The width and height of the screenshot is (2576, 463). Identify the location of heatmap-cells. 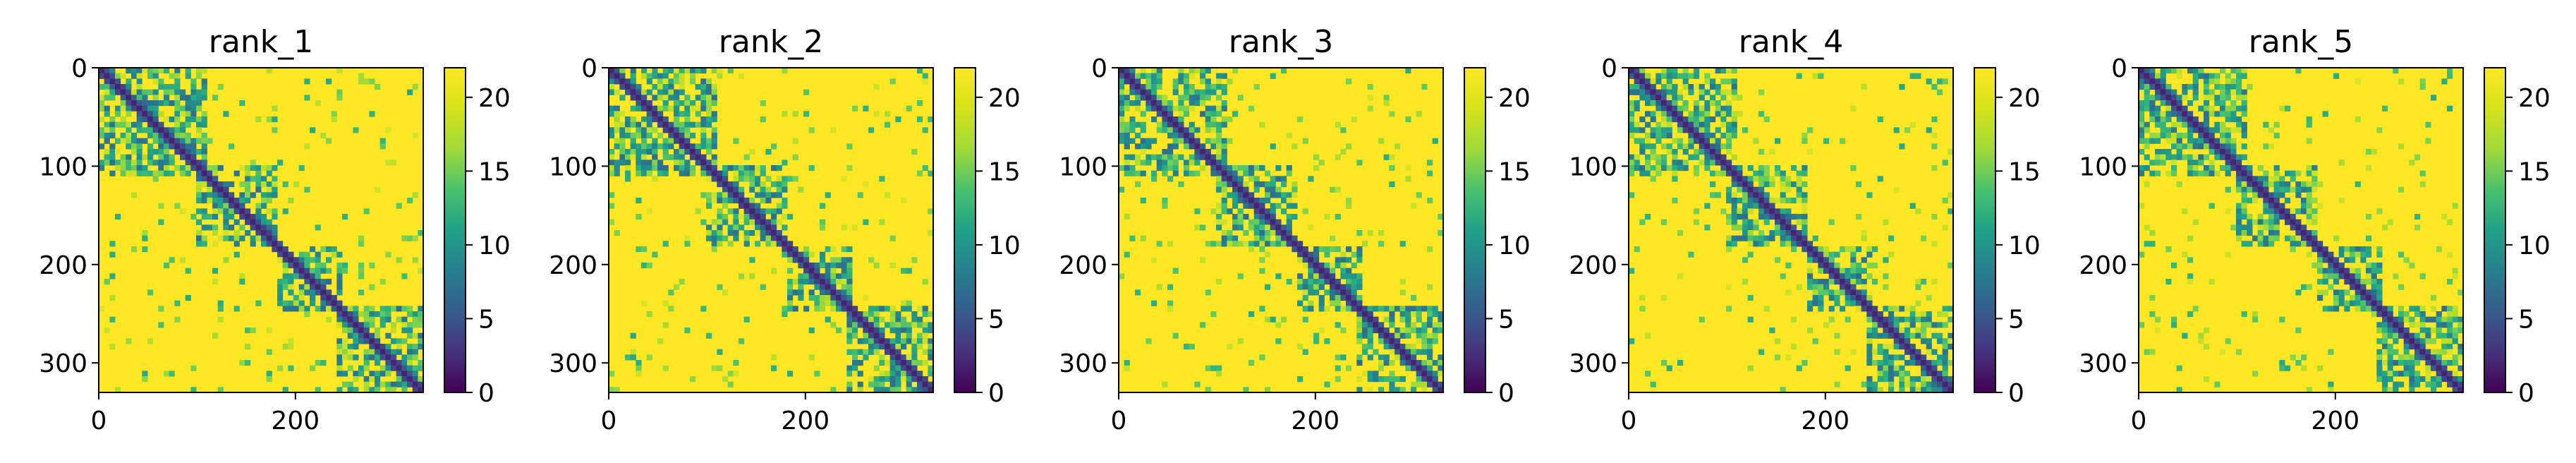
(2301, 230).